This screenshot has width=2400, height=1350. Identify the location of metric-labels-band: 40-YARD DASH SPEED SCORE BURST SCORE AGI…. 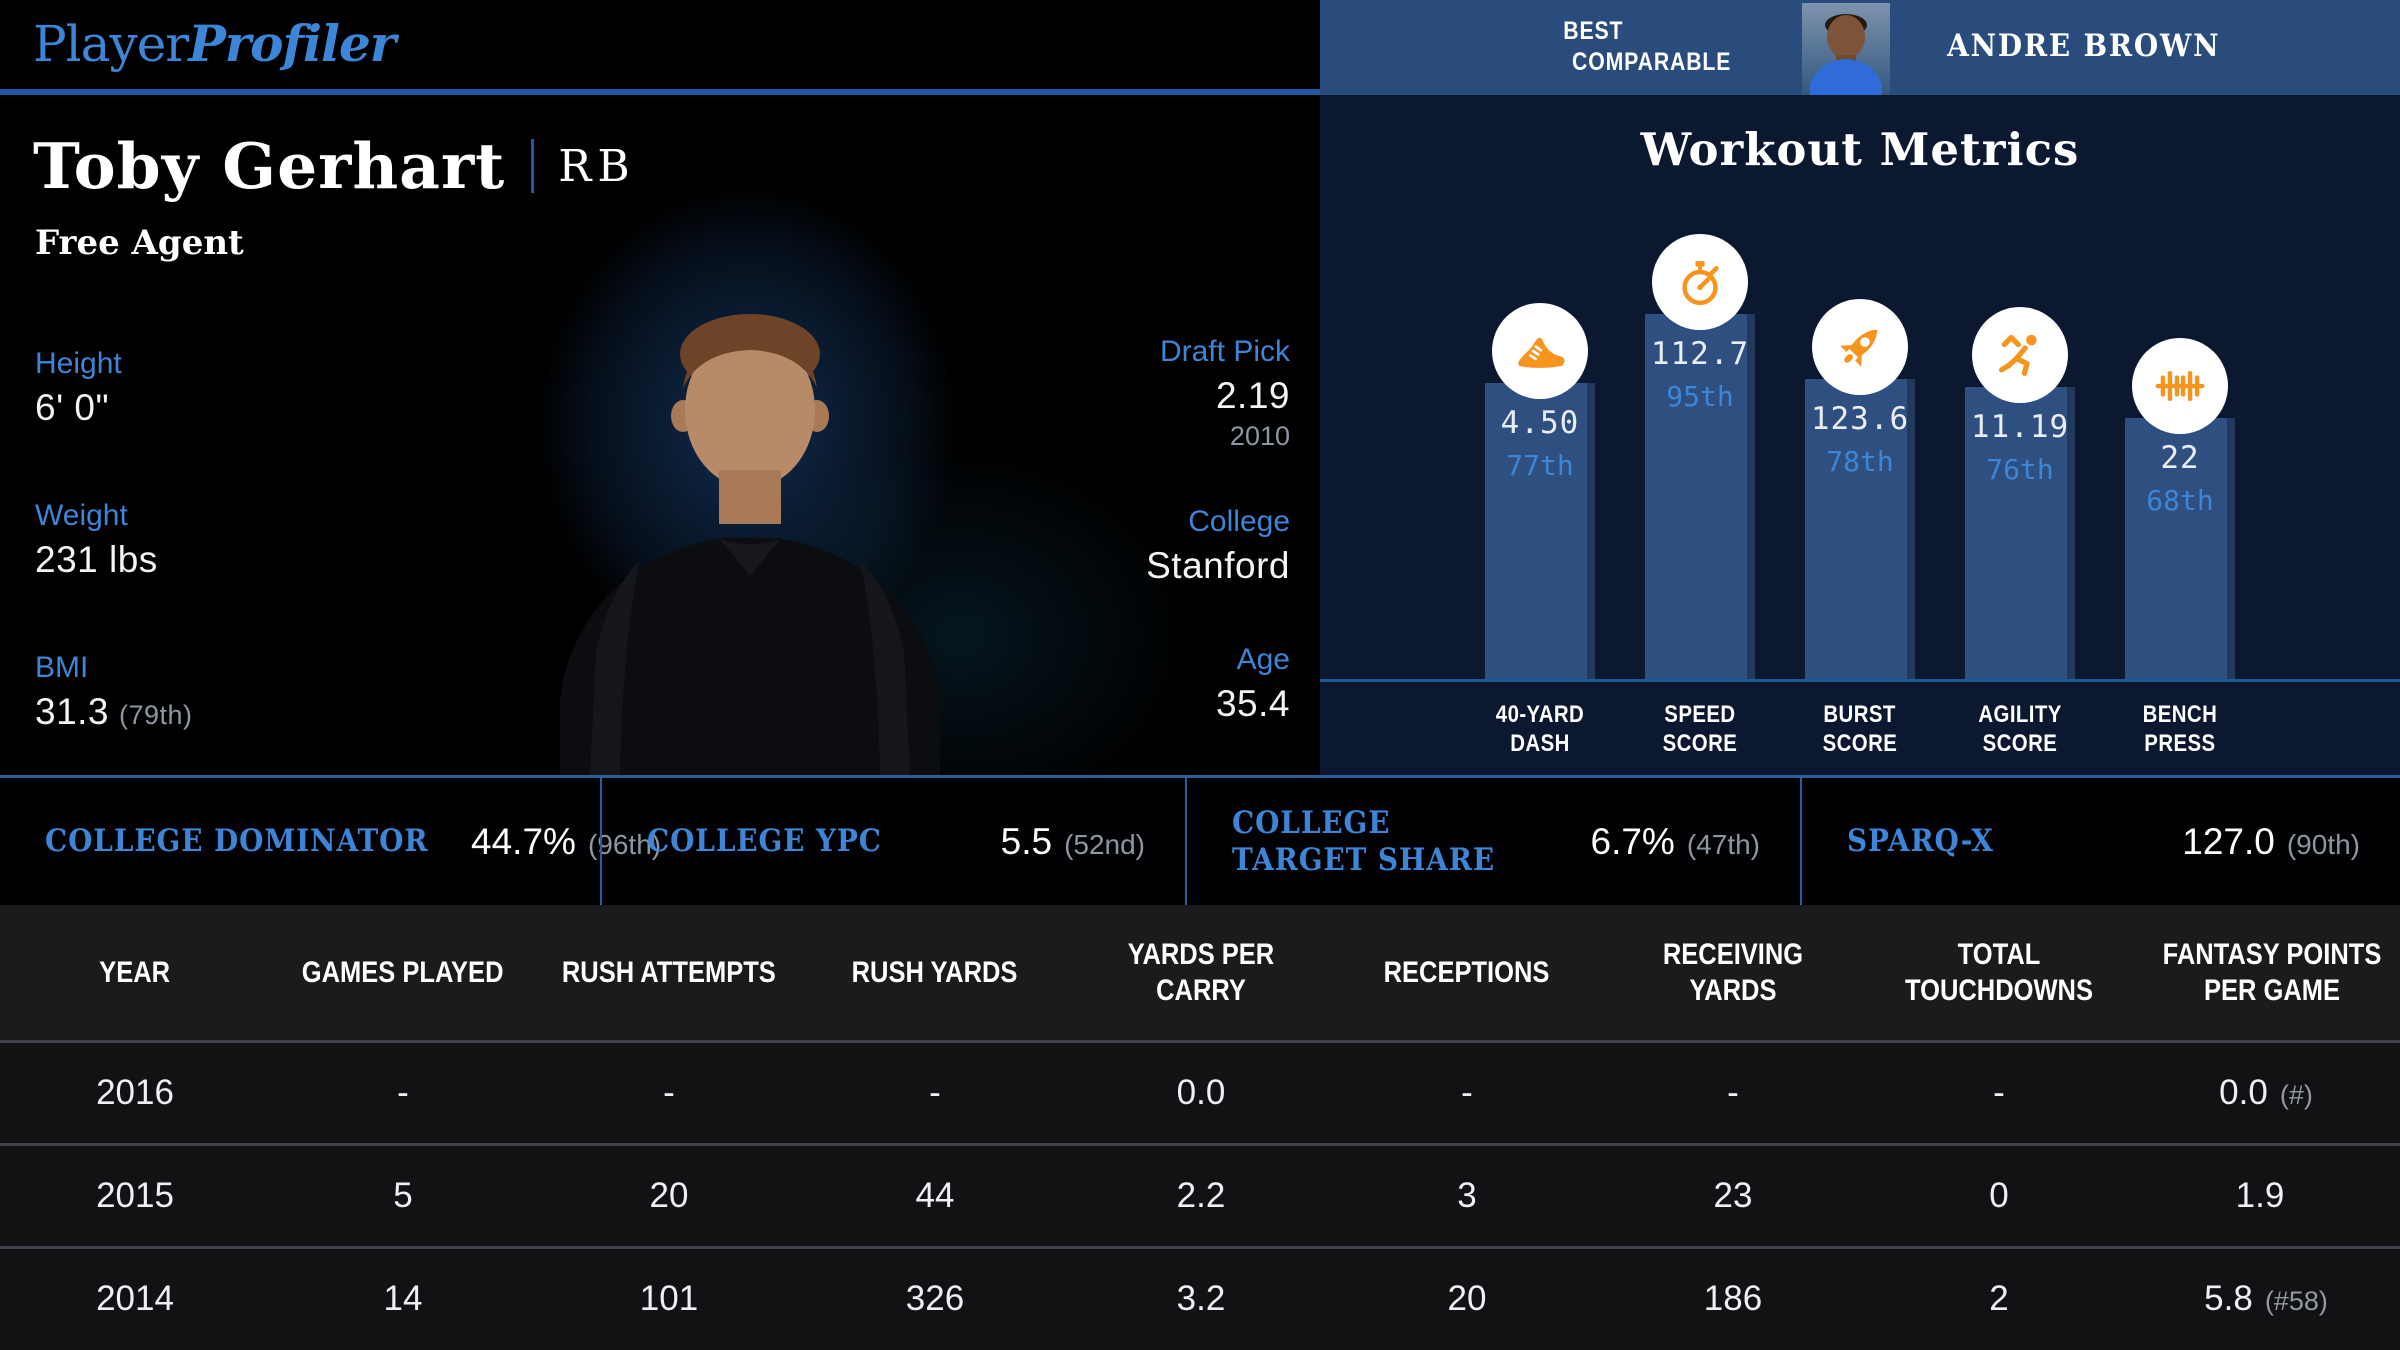
(1860, 728).